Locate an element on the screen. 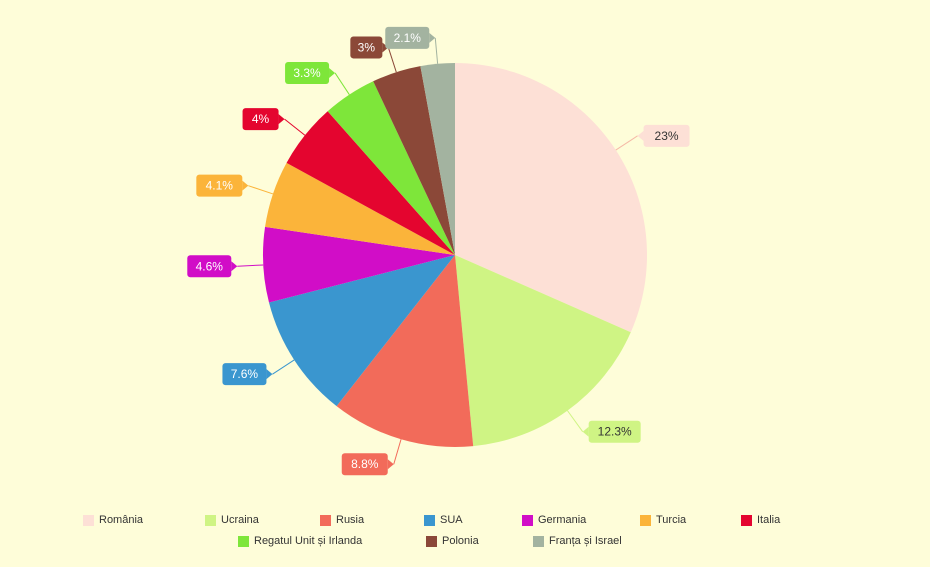 Image resolution: width=930 pixels, height=567 pixels. label-pointer-rusia is located at coordinates (390, 464).